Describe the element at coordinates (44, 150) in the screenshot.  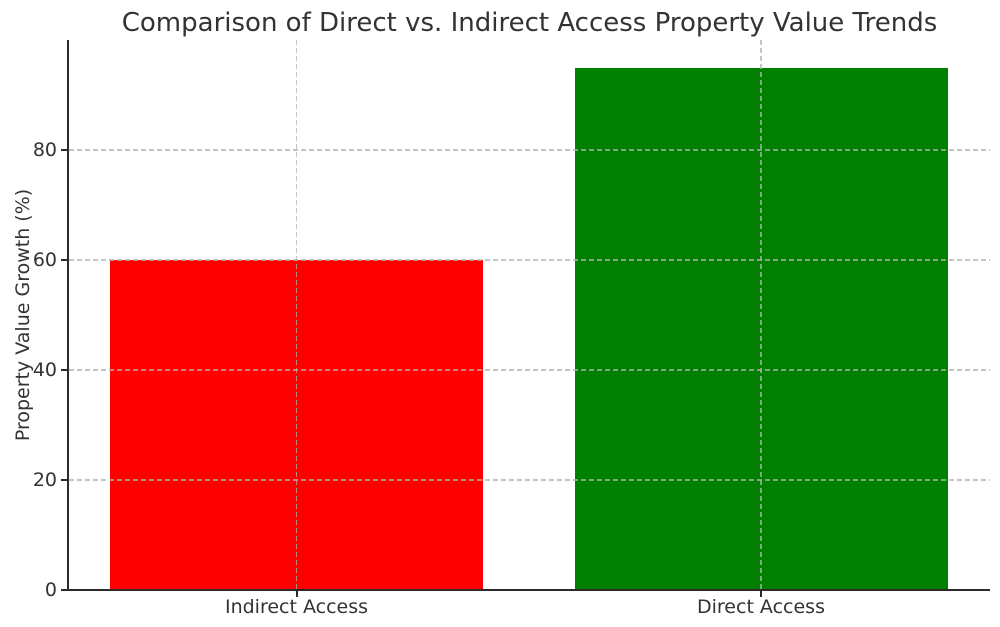
I see `y-tick-label-80: 80` at that location.